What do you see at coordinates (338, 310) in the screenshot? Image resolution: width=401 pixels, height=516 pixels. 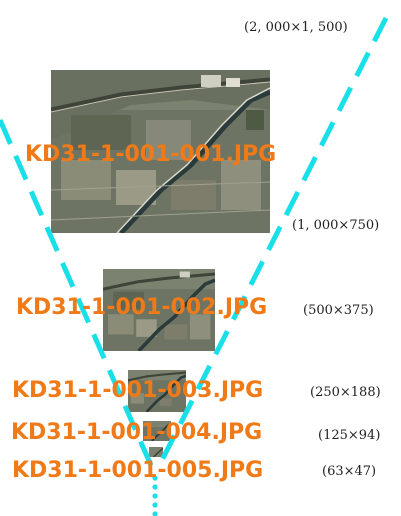 I see `dims-label-level-2: (500×375)` at bounding box center [338, 310].